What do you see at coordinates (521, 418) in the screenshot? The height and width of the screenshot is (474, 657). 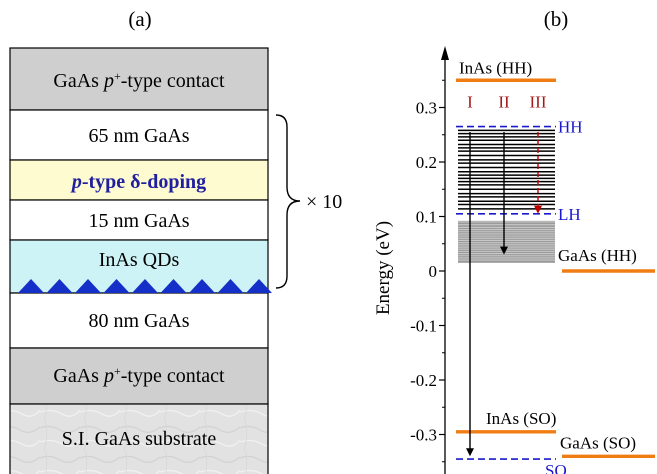 I see `level-inas-so-label: InAs (SO)` at bounding box center [521, 418].